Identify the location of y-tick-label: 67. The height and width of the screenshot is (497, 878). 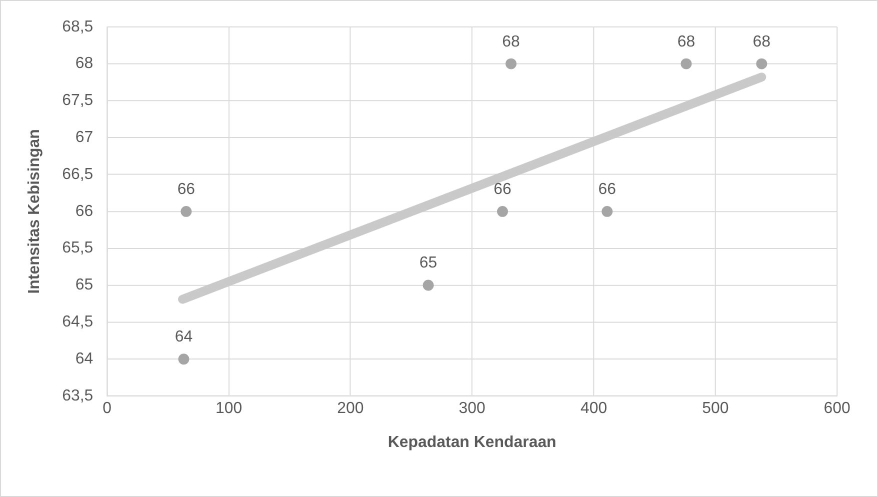
(84, 137).